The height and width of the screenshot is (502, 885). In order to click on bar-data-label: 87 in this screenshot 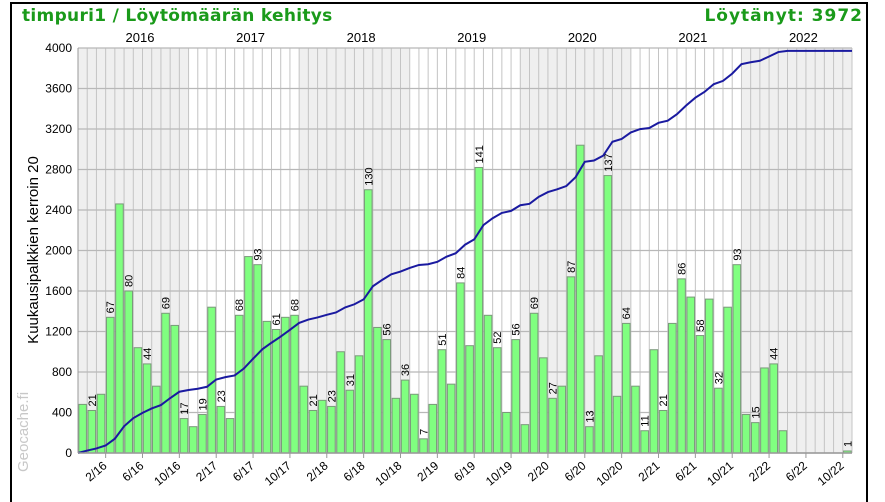, I will do `click(572, 267)`.